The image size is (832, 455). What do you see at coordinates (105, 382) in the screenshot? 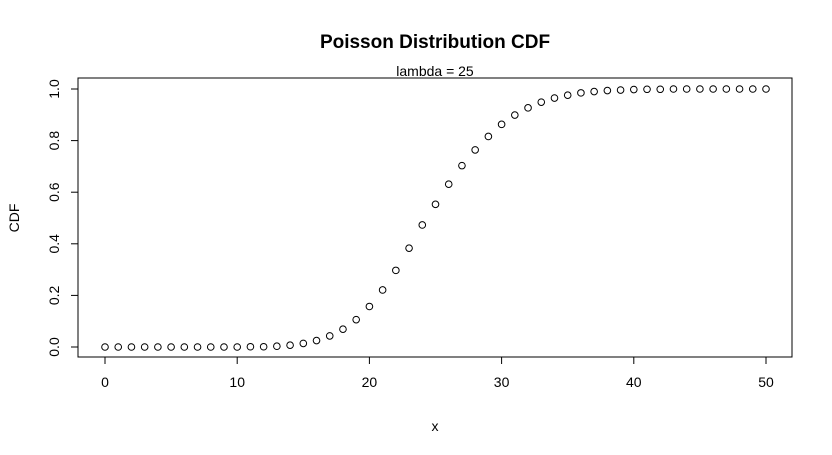
I see `x-tick-label: 0` at bounding box center [105, 382].